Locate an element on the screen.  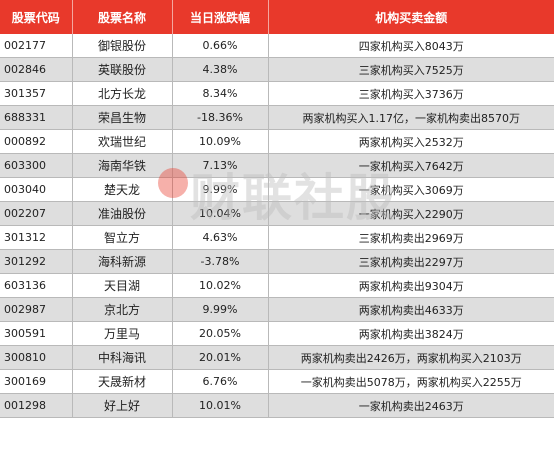
table-row: 001298 好上好 10.01% 一家机构卖出2463万 is located at coordinates (277, 405).